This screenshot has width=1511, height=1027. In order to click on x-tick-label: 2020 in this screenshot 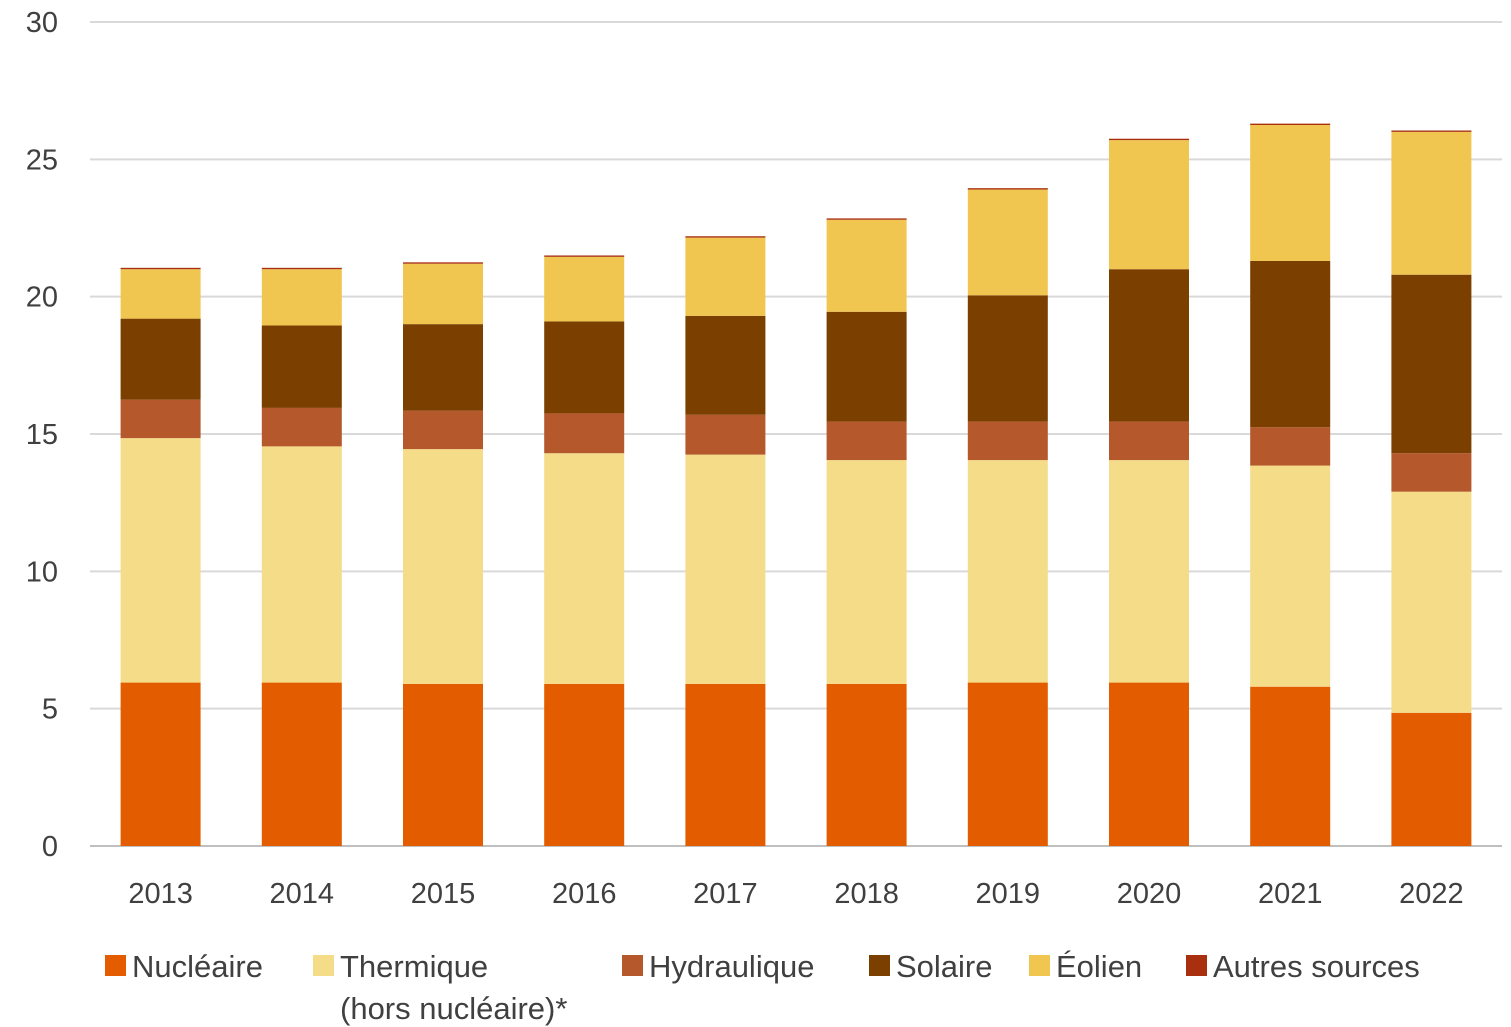, I will do `click(1149, 894)`.